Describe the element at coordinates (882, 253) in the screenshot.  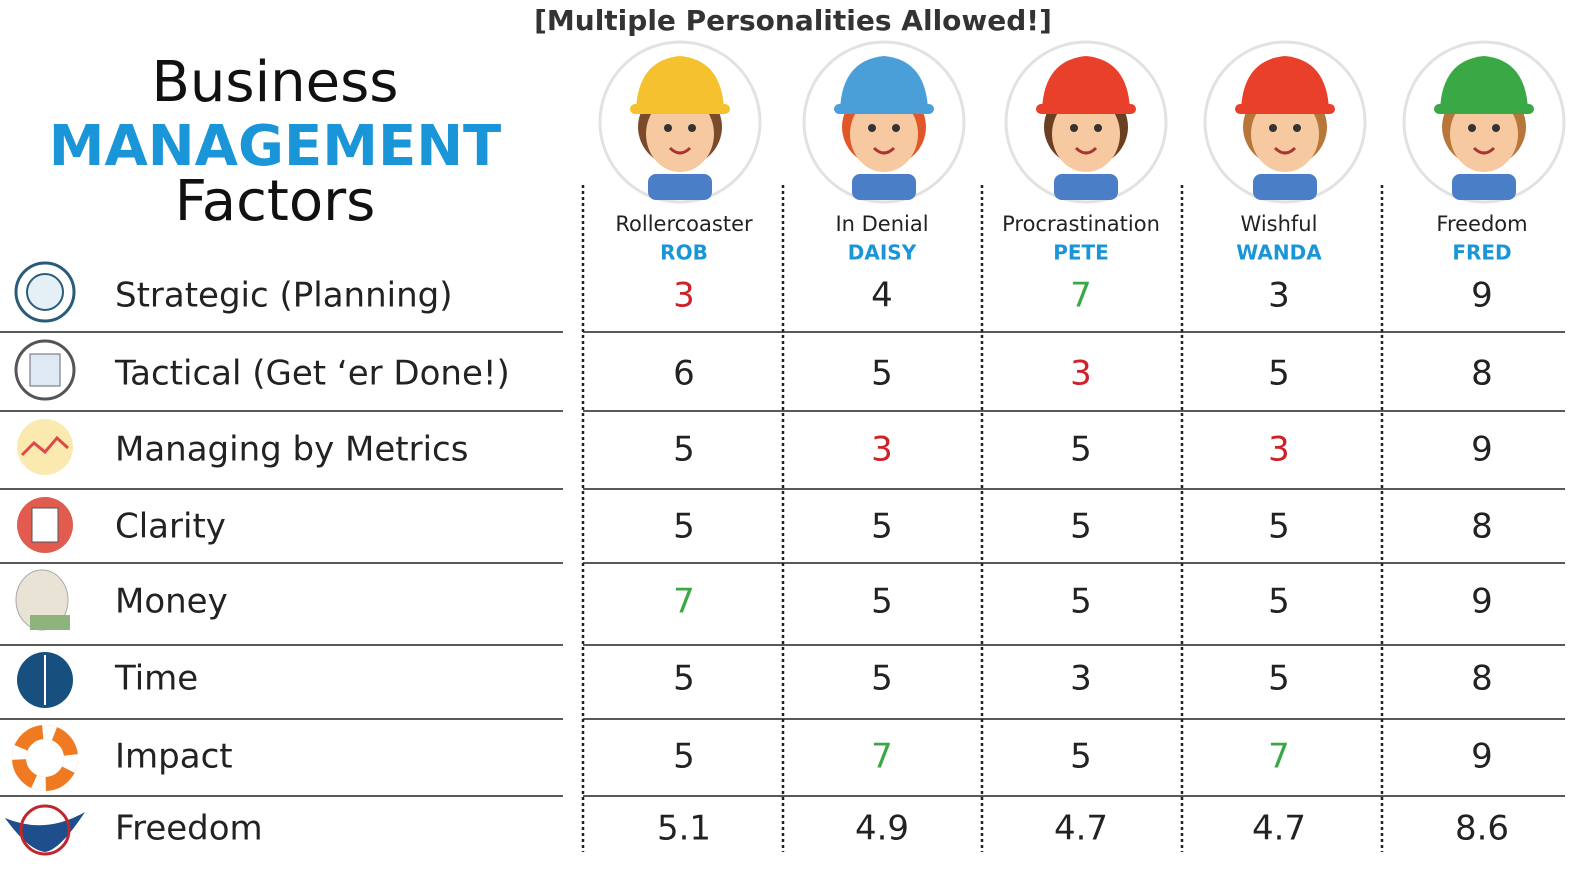
I see `column-name: DAISY` at that location.